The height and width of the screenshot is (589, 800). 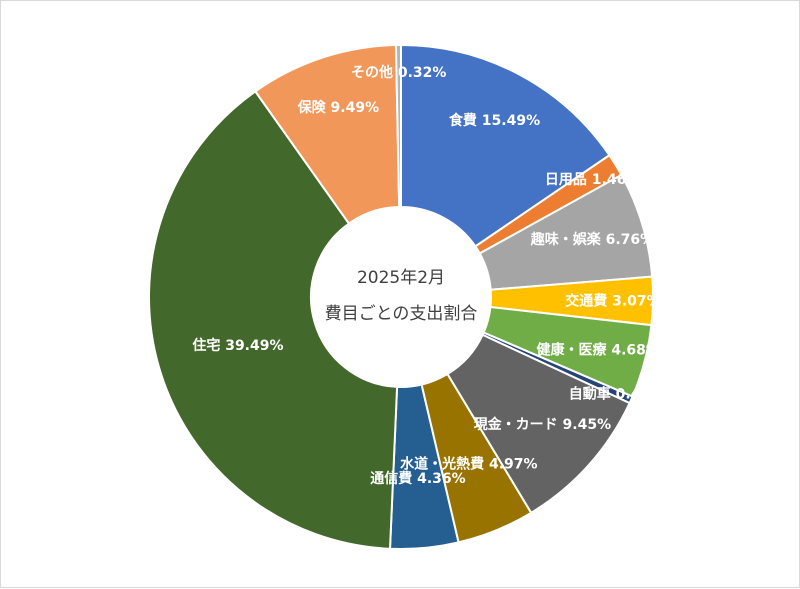 What do you see at coordinates (398, 72) in the screenshot?
I see `slice-label-12: その他 0.32%` at bounding box center [398, 72].